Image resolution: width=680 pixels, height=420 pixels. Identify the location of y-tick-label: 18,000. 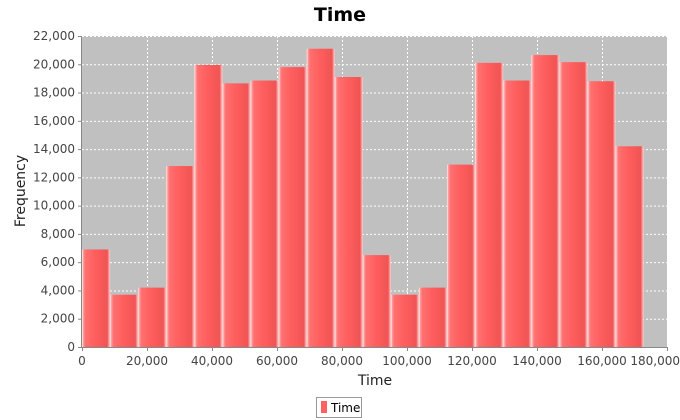
(54, 93).